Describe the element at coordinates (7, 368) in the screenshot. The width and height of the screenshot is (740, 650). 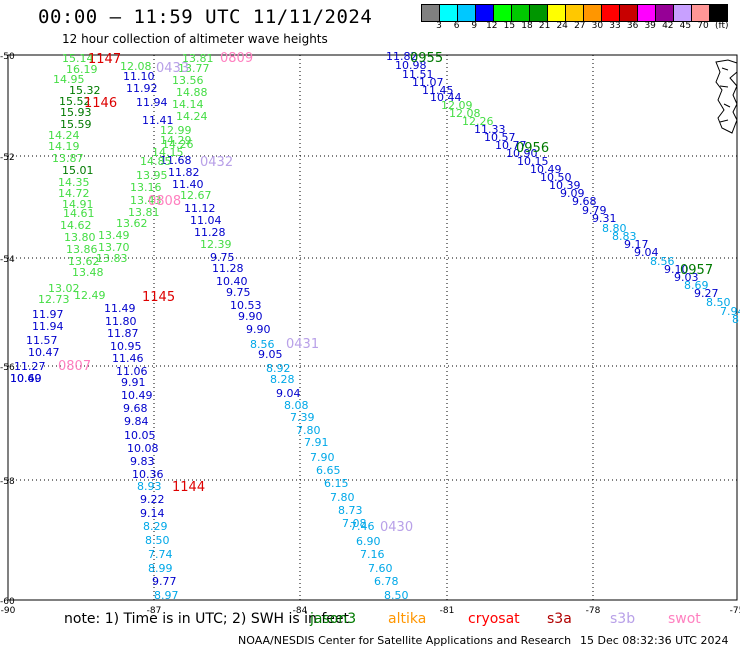
I see `lat-label: -56` at that location.